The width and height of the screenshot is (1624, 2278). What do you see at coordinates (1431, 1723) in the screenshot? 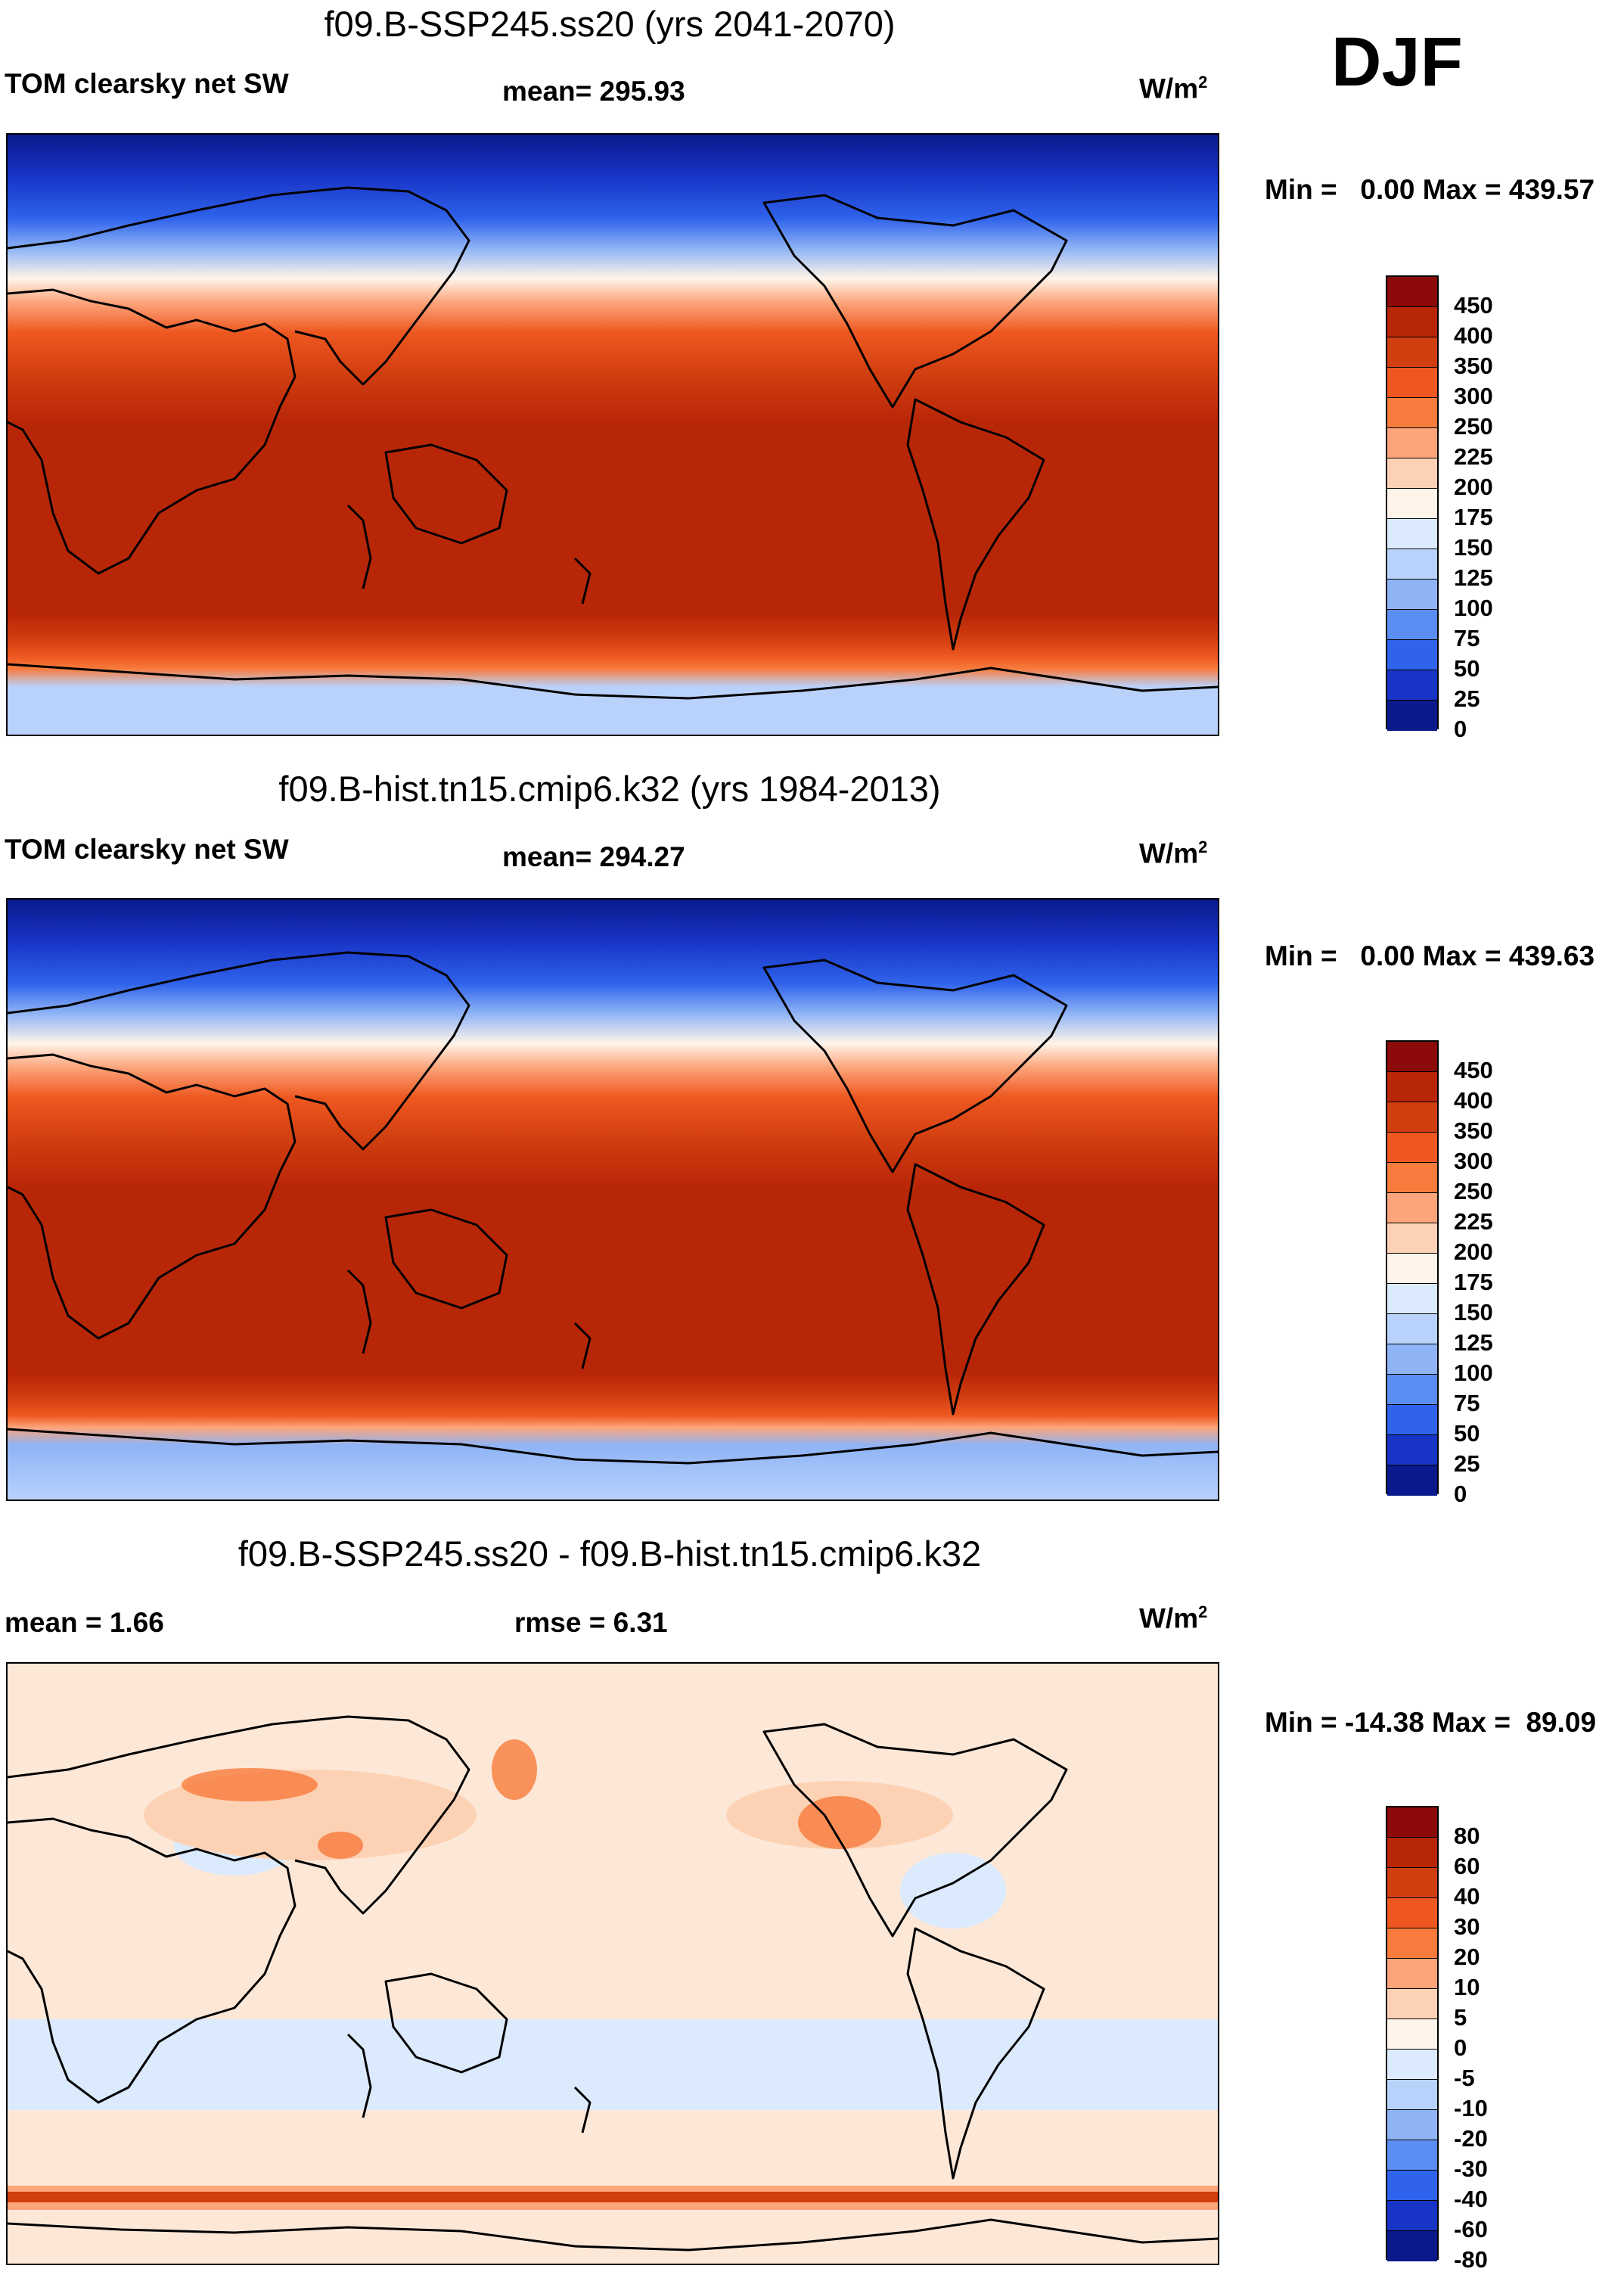
I see `panel3-minmax: Min = -14.38 Max = 89.09` at bounding box center [1431, 1723].